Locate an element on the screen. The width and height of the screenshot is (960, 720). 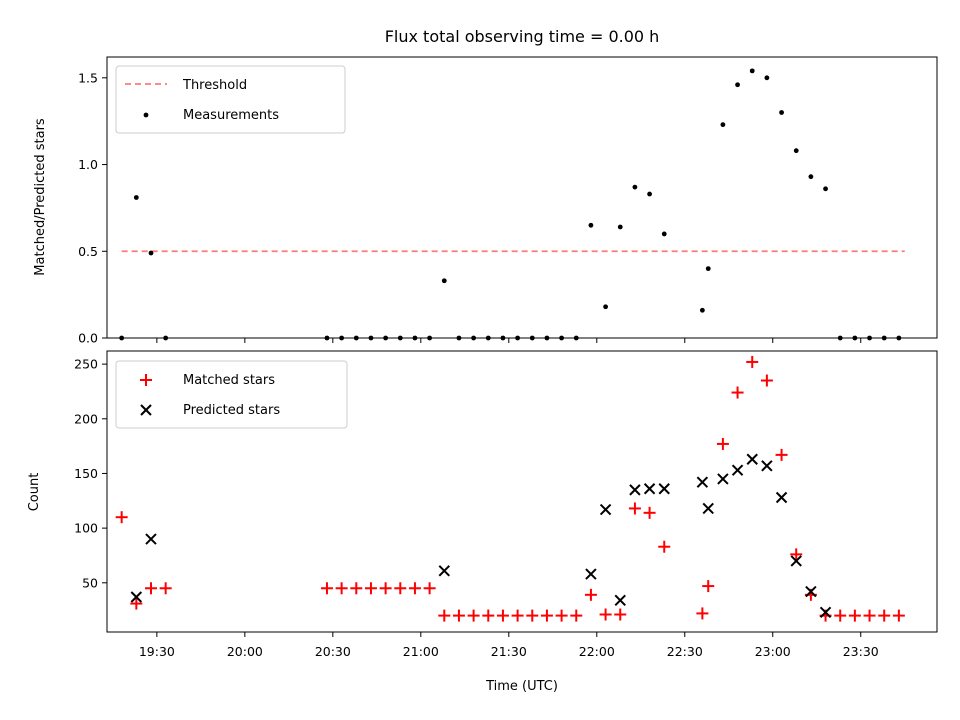
bottom-y-tick-label: 200 is located at coordinates (86, 418).